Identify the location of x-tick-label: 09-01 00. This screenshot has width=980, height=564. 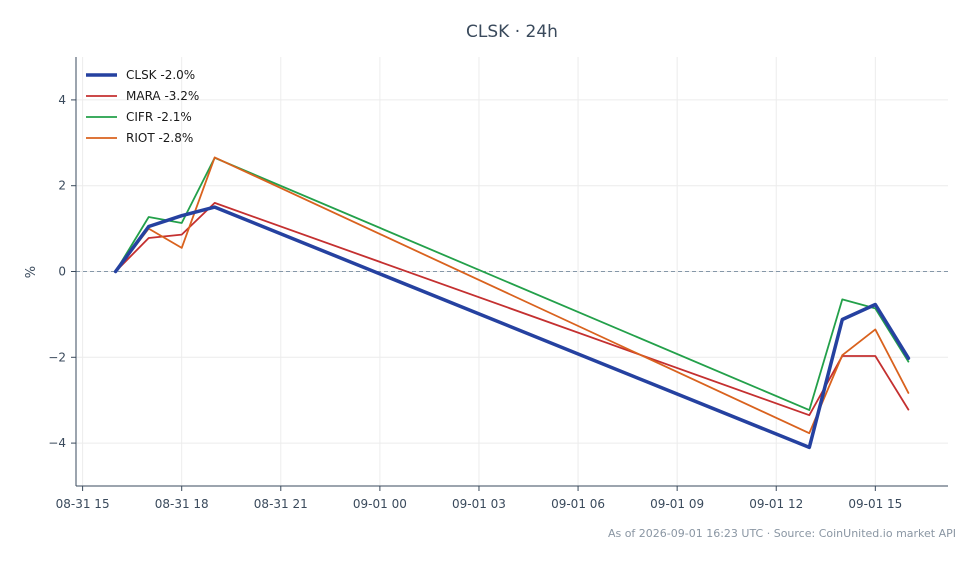
(380, 504).